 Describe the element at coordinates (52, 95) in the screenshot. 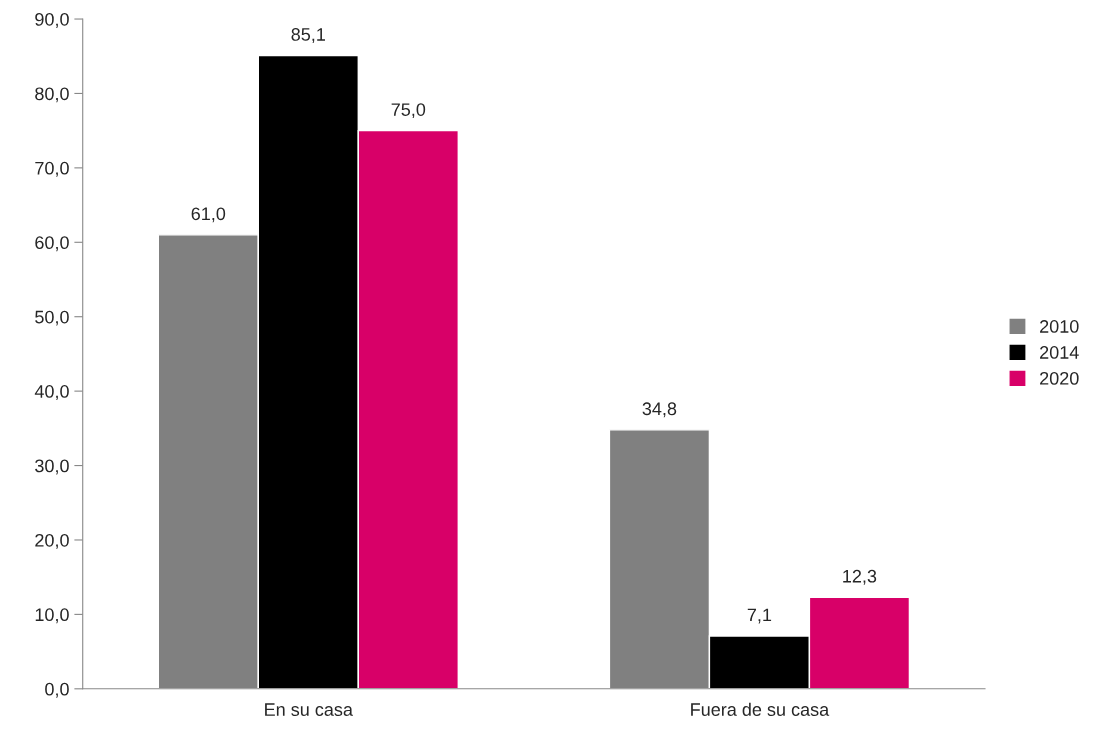

I see `y-tick-label: 80,0` at that location.